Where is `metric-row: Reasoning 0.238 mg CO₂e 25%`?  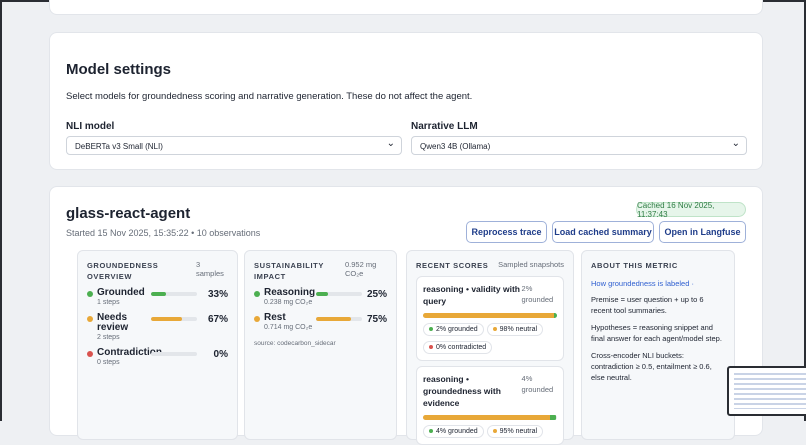 metric-row: Reasoning 0.238 mg CO₂e 25% is located at coordinates (320, 297).